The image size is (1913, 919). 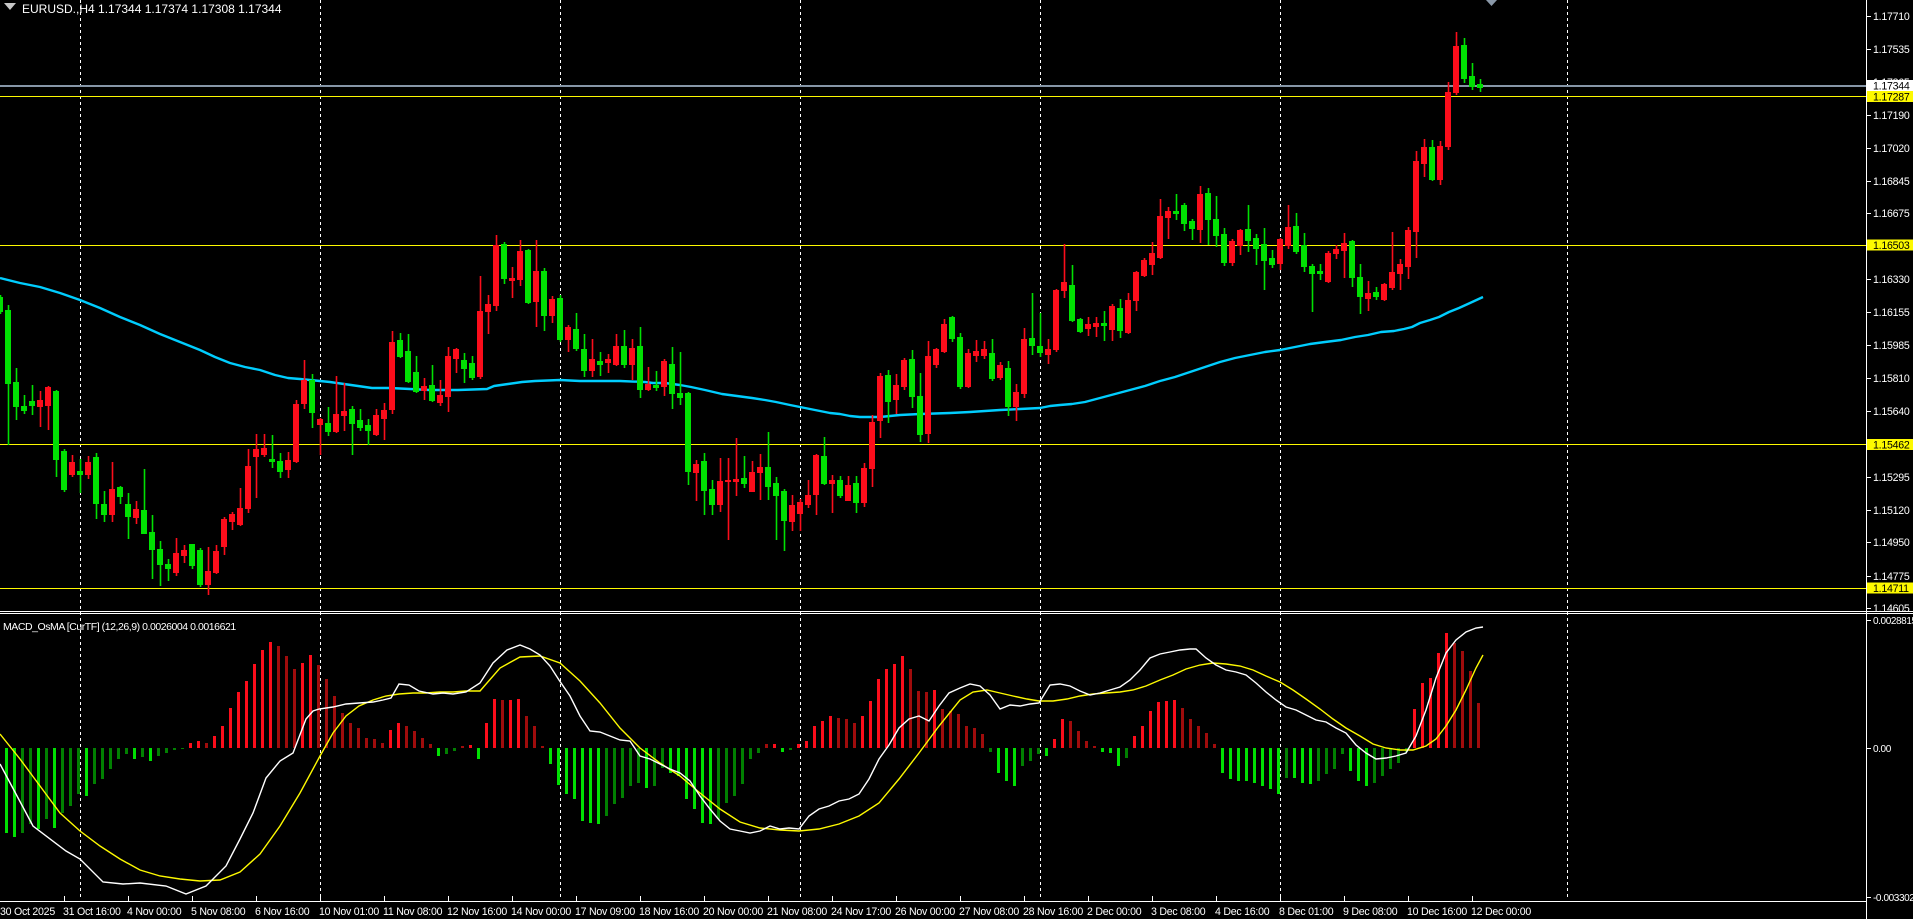 What do you see at coordinates (1893, 898) in the screenshot?
I see `svg-text: -0.0033025` at bounding box center [1893, 898].